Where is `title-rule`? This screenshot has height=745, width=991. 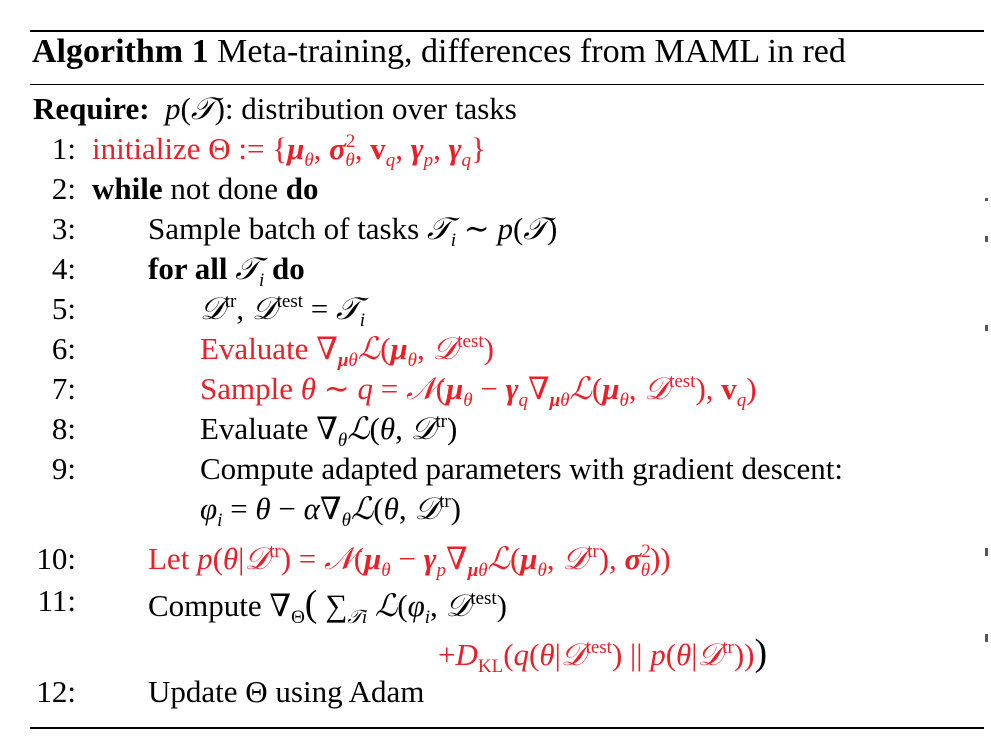 title-rule is located at coordinates (507, 84).